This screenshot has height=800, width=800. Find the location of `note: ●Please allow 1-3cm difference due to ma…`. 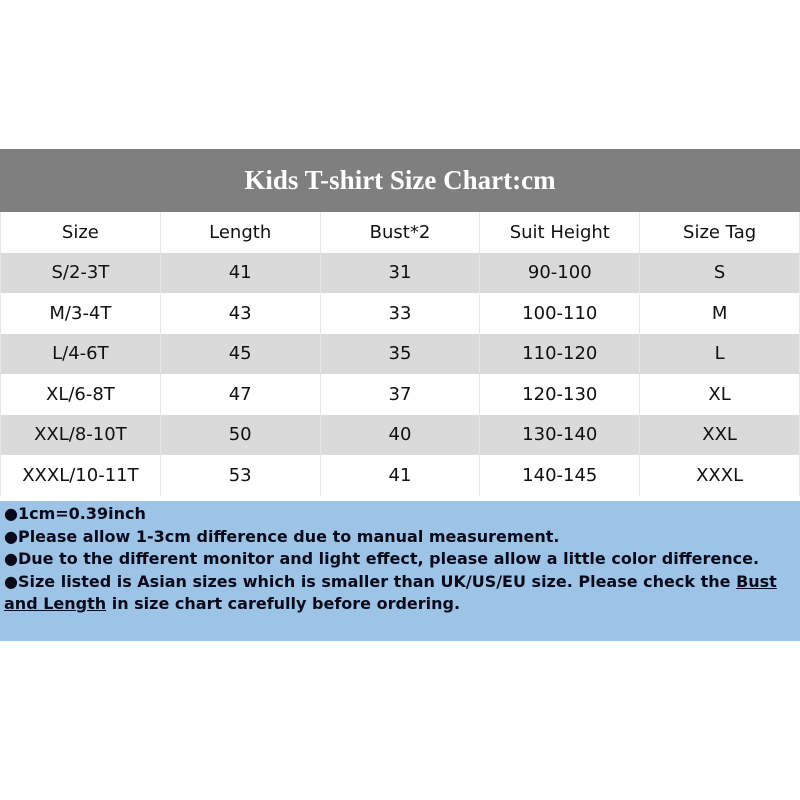

note: ●Please allow 1-3cm difference due to ma… is located at coordinates (282, 536).